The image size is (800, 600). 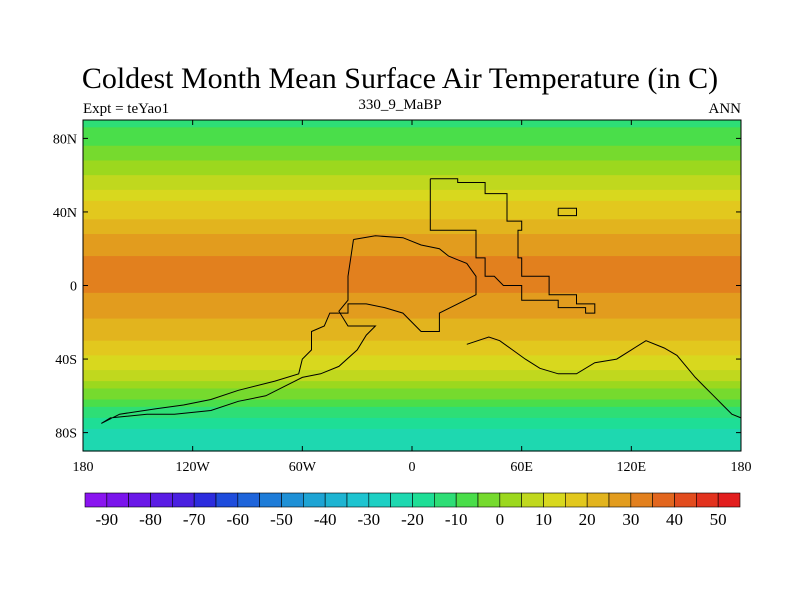 I want to click on y-tick-label: 40S, so click(x=66, y=360).